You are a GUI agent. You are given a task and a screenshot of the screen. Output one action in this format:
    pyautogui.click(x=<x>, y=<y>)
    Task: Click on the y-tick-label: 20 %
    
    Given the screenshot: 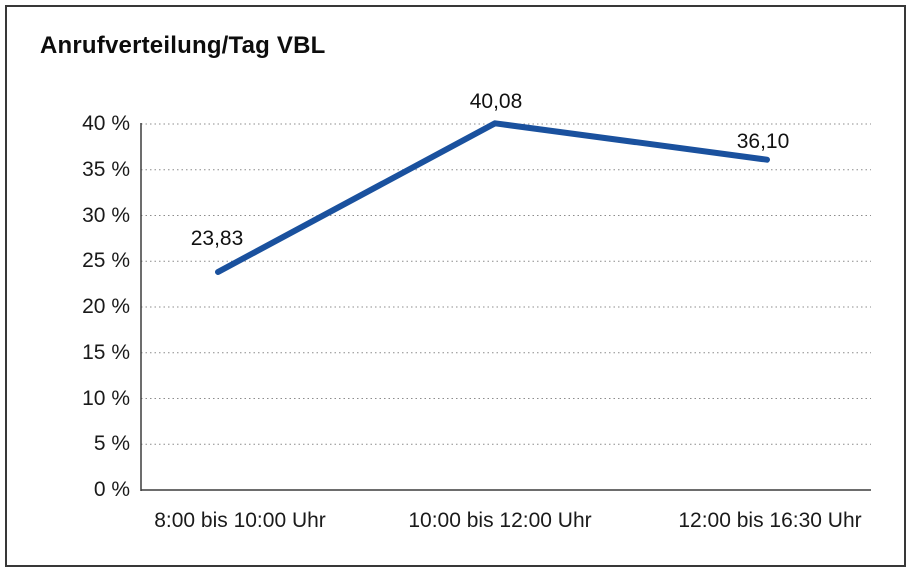 What is the action you would take?
    pyautogui.click(x=106, y=306)
    